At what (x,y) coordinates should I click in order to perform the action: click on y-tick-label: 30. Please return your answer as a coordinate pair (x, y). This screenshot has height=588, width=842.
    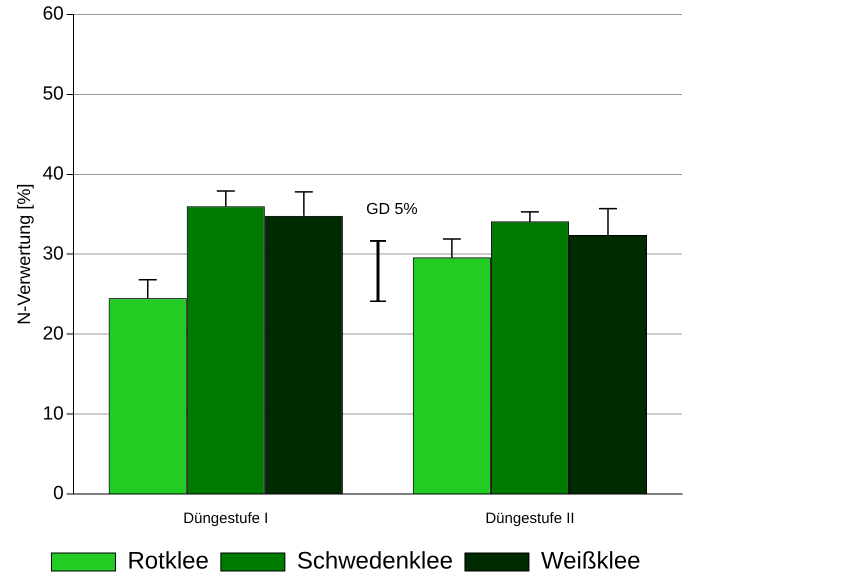
    Looking at the image, I should click on (53, 253).